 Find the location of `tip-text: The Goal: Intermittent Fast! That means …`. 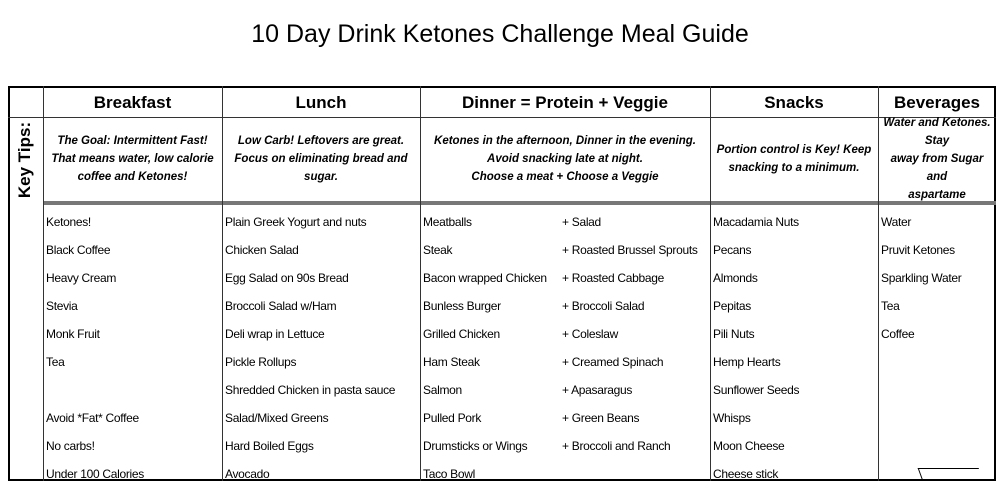

tip-text: The Goal: Intermittent Fast! That means … is located at coordinates (132, 159).